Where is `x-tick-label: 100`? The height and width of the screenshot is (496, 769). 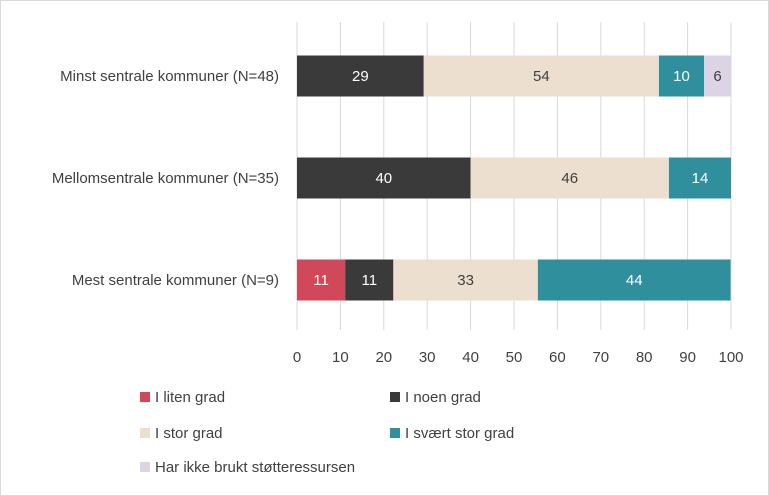
x-tick-label: 100 is located at coordinates (730, 357).